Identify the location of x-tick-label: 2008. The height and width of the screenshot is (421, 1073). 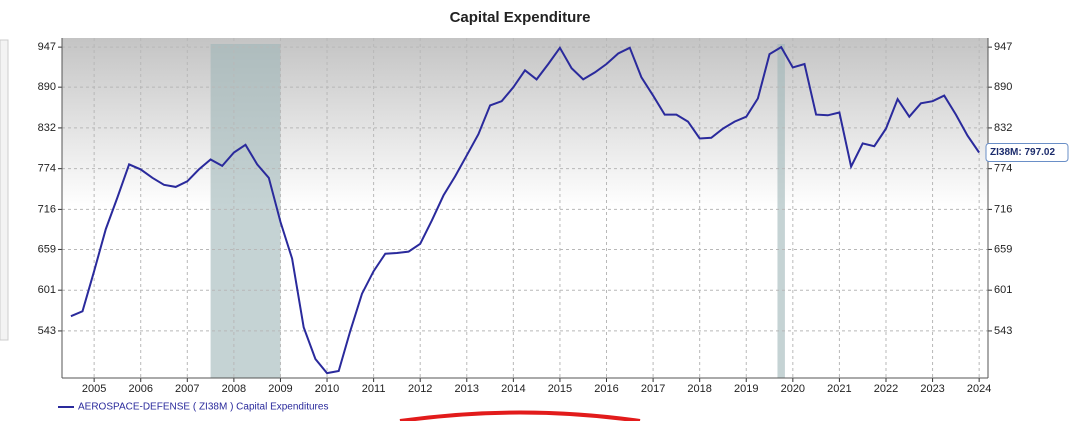
(234, 389).